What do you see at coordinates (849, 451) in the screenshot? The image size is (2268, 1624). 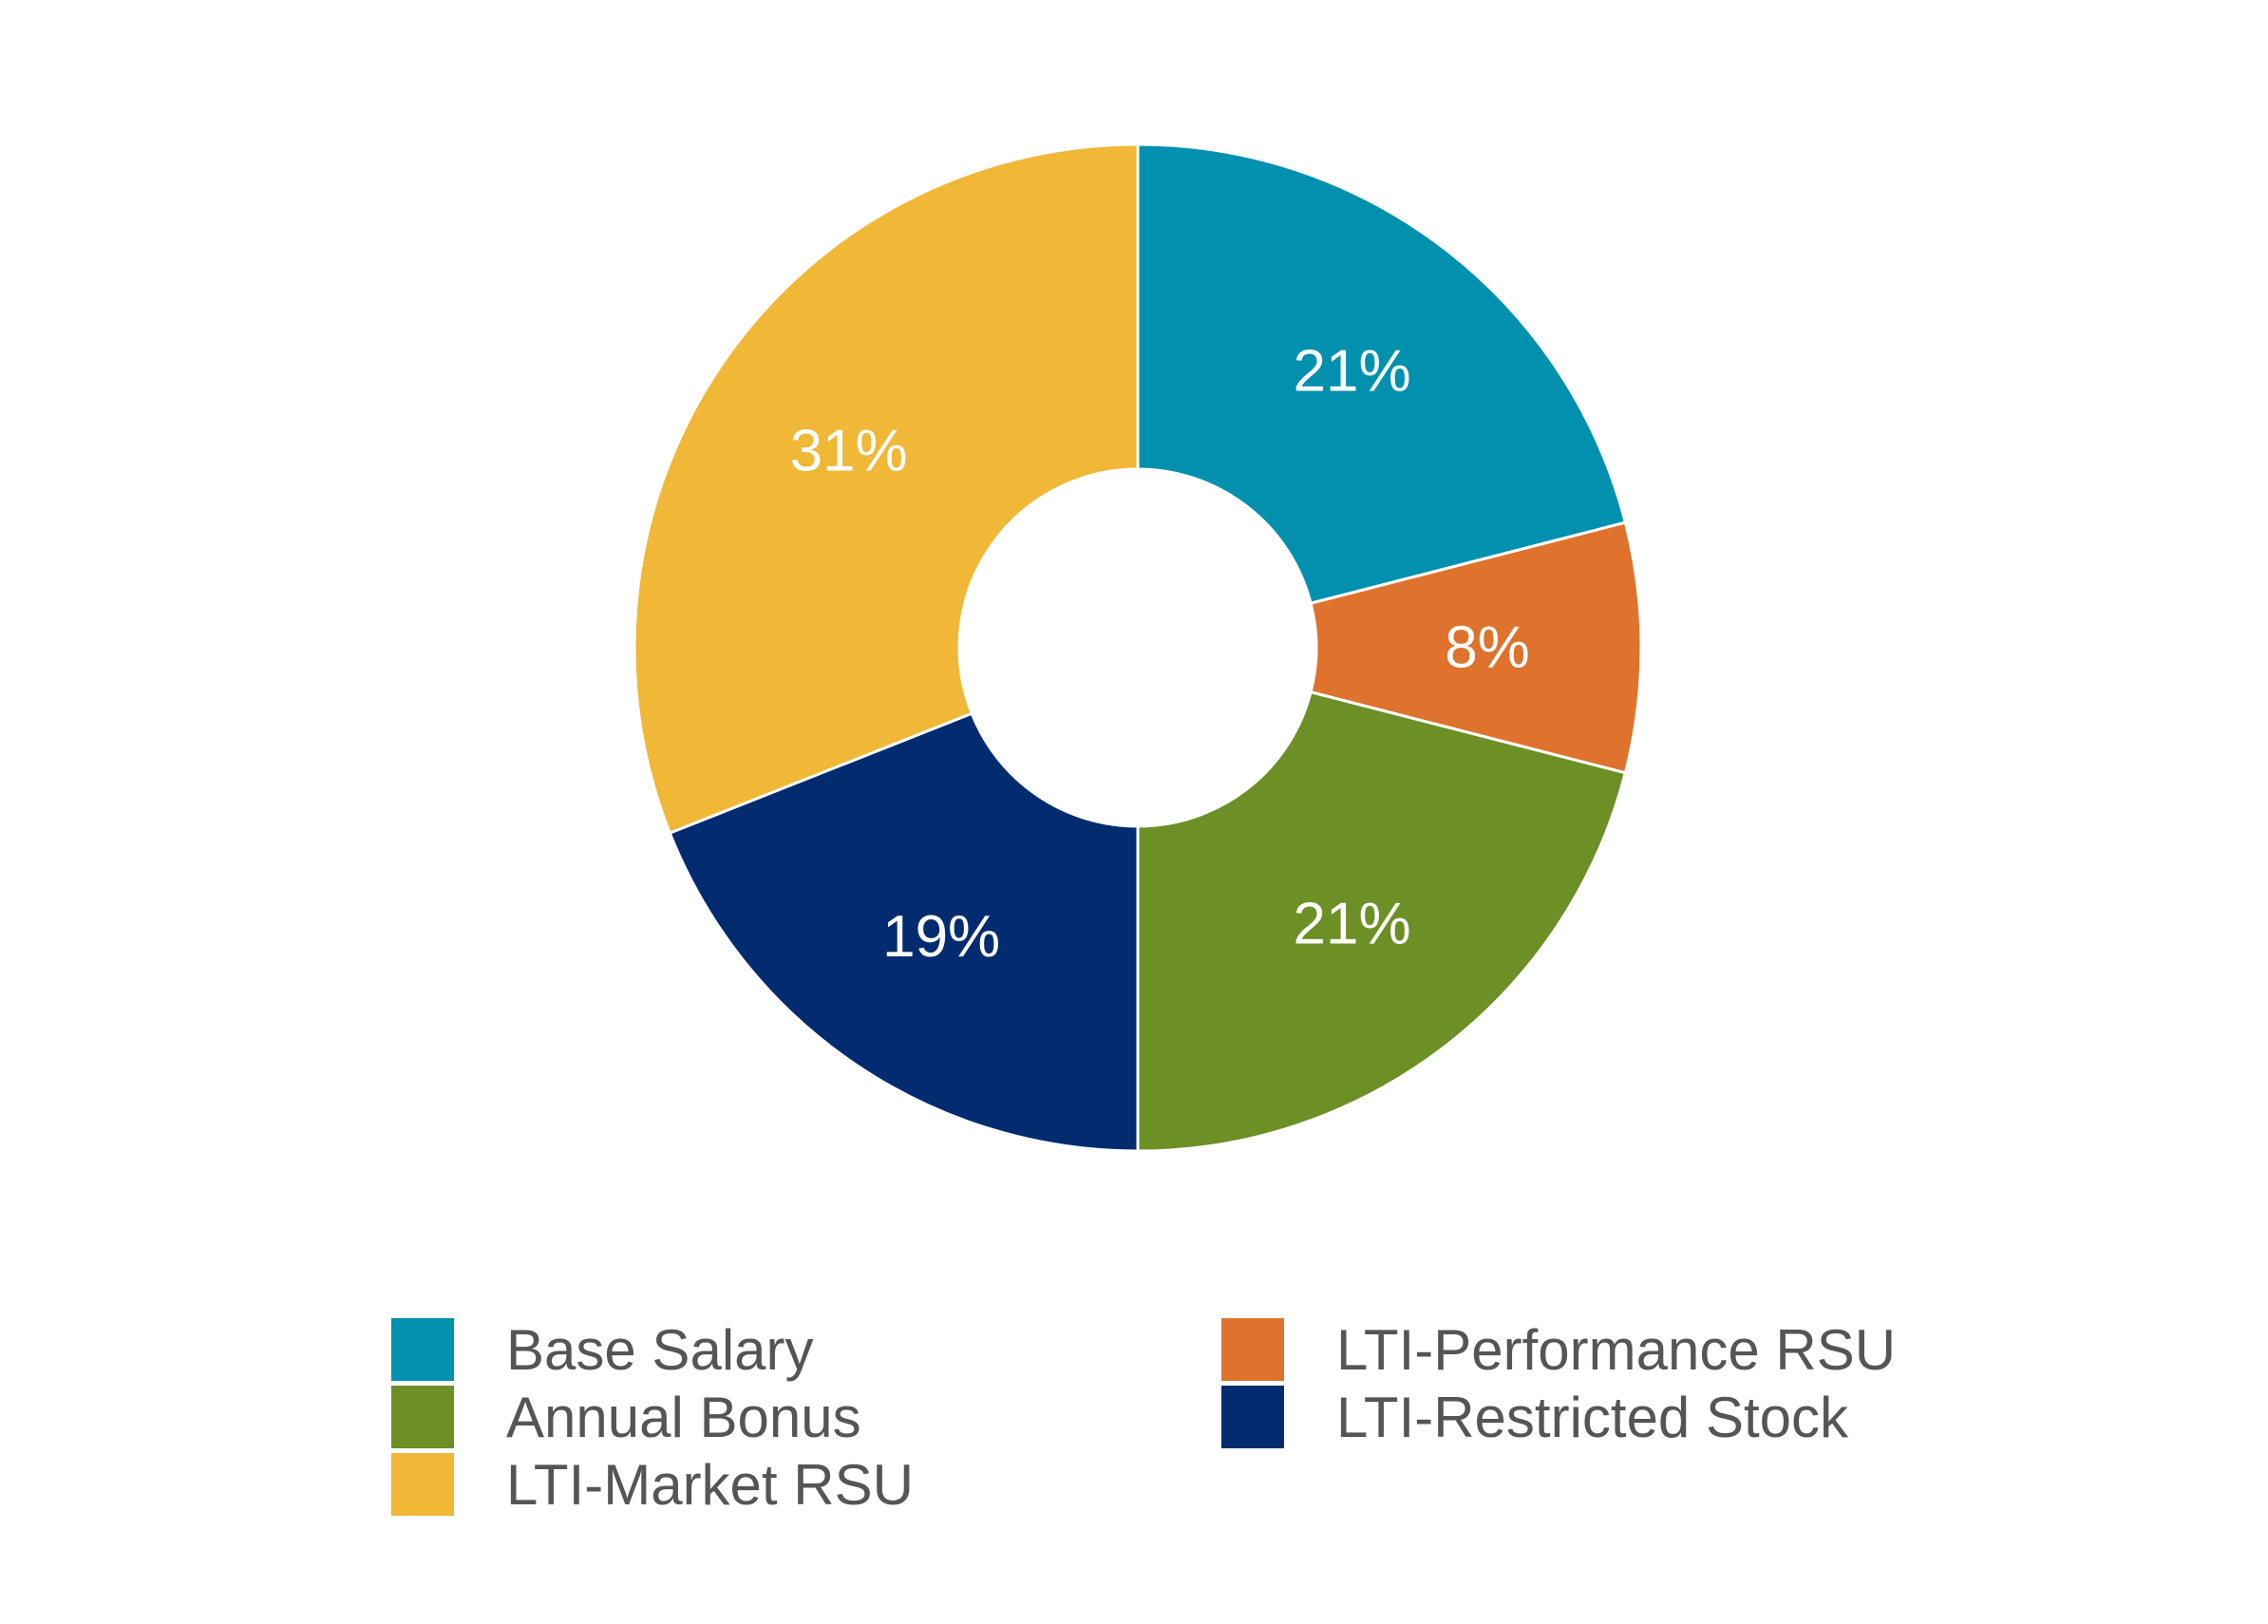 I see `slice-value-label: 31%` at bounding box center [849, 451].